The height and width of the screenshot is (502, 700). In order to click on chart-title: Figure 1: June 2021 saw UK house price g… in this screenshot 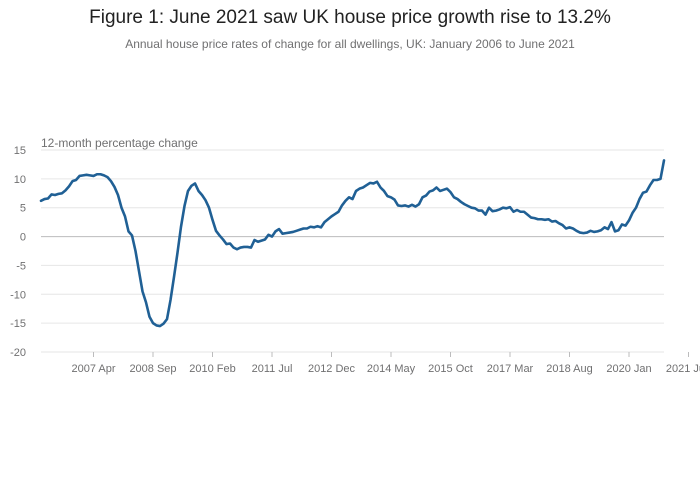, I will do `click(350, 17)`.